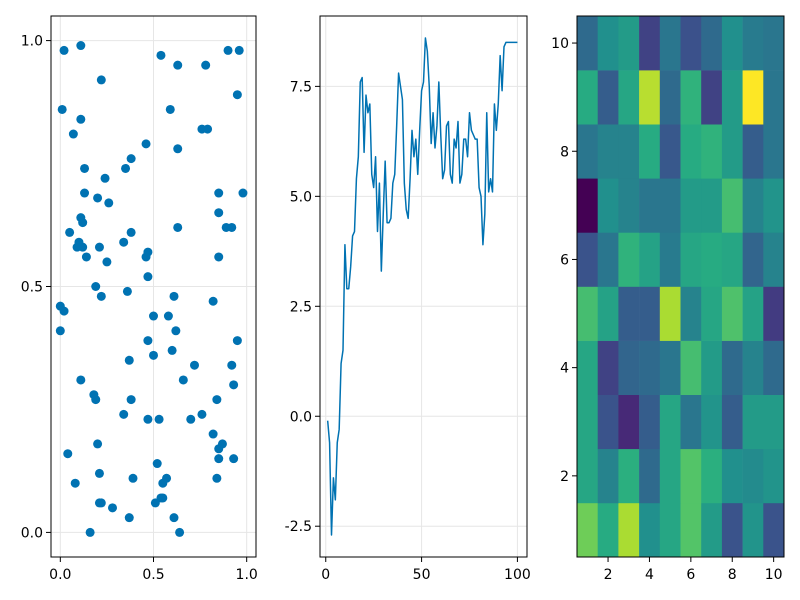 The width and height of the screenshot is (800, 600). What do you see at coordinates (564, 152) in the screenshot?
I see `y-tick-label: 8` at bounding box center [564, 152].